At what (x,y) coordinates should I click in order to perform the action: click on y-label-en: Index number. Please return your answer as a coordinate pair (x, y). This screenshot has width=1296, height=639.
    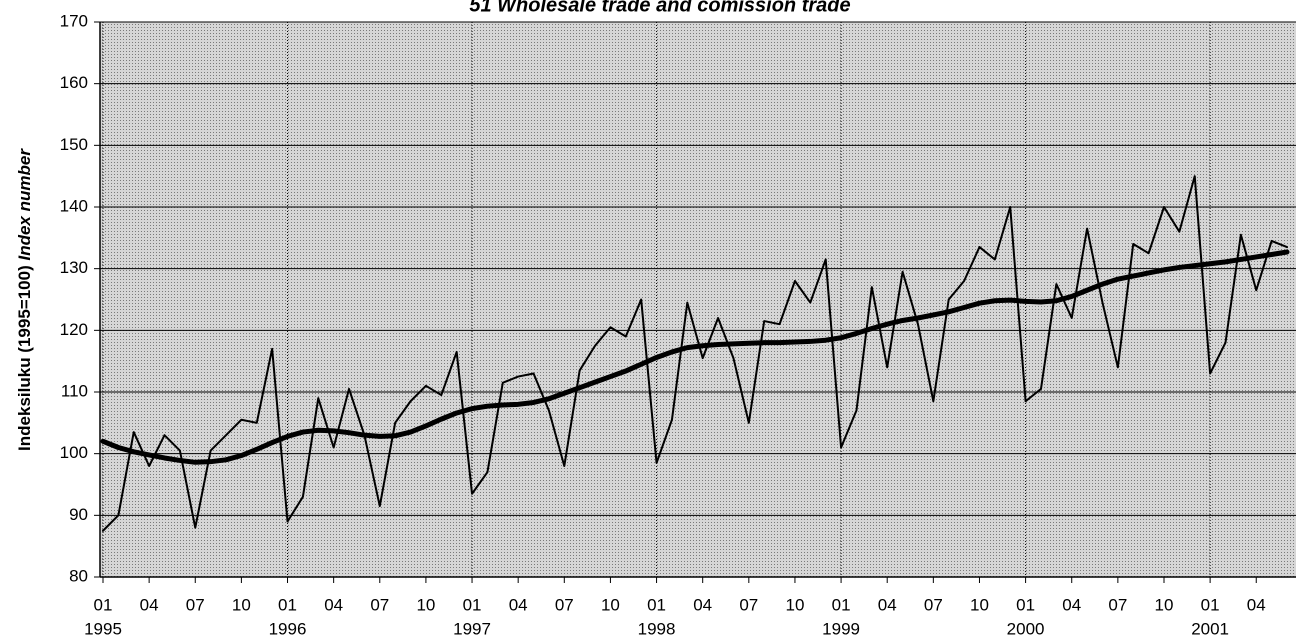
    Looking at the image, I should click on (24, 204).